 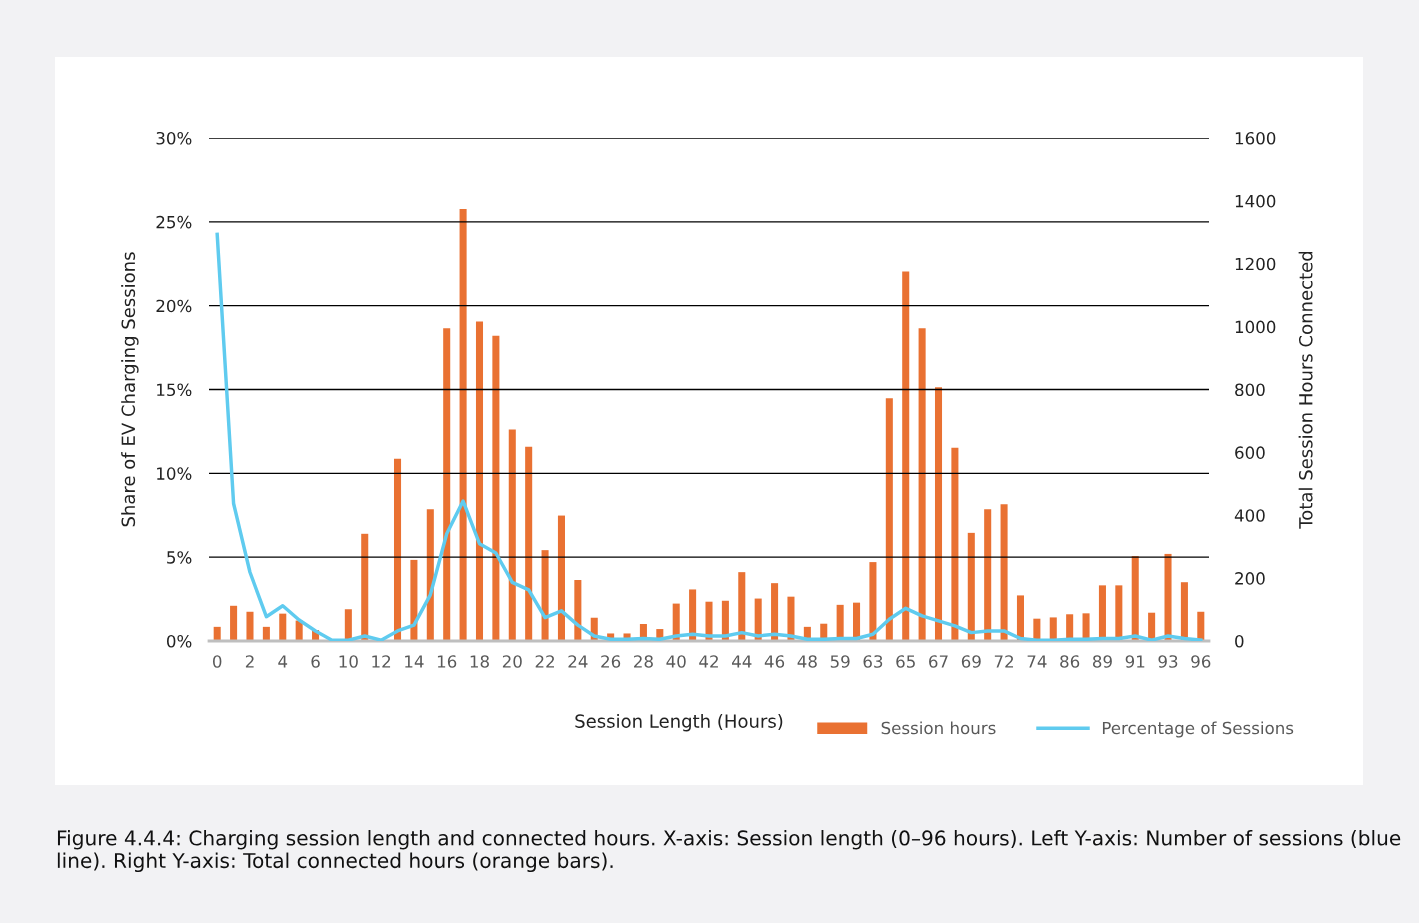 I want to click on x-tick-label: 18, so click(x=479, y=661).